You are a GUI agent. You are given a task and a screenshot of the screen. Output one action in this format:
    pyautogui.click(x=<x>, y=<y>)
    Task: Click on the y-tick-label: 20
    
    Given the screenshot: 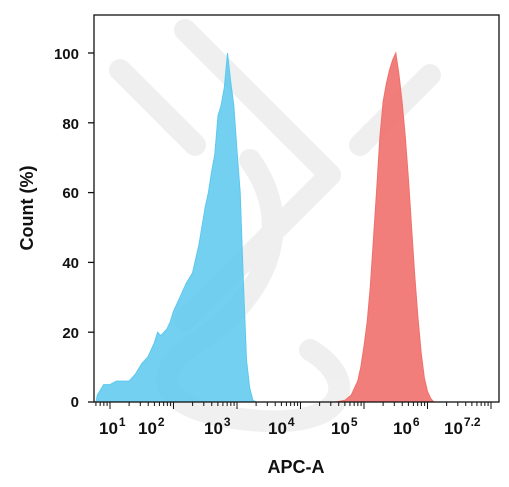 What is the action you would take?
    pyautogui.click(x=70, y=333)
    